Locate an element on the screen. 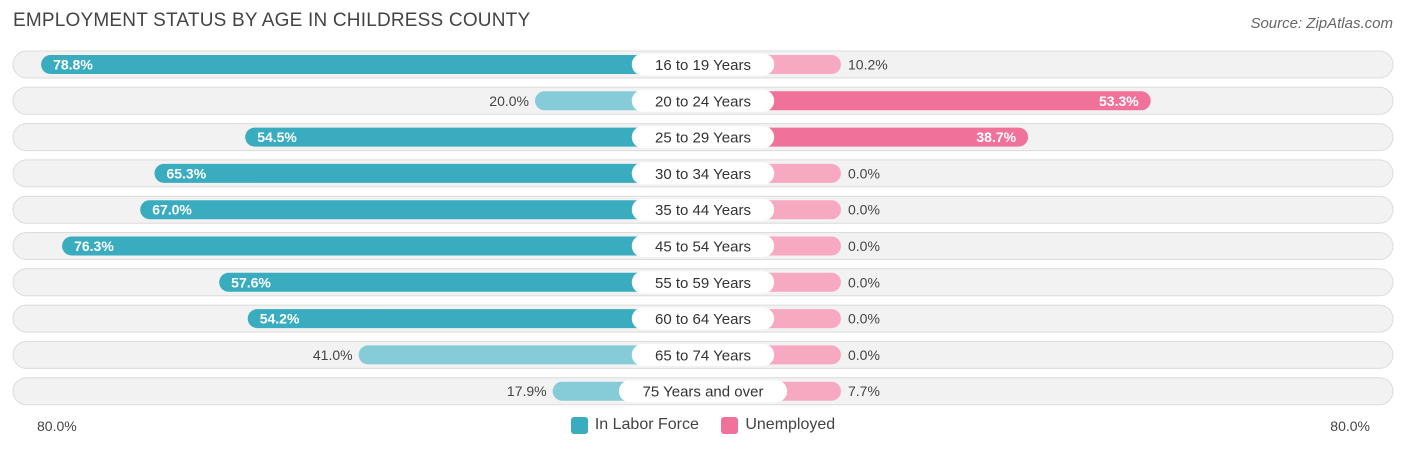 This screenshot has height=450, width=1406. legend-label-labor: In Labor Force is located at coordinates (646, 424).